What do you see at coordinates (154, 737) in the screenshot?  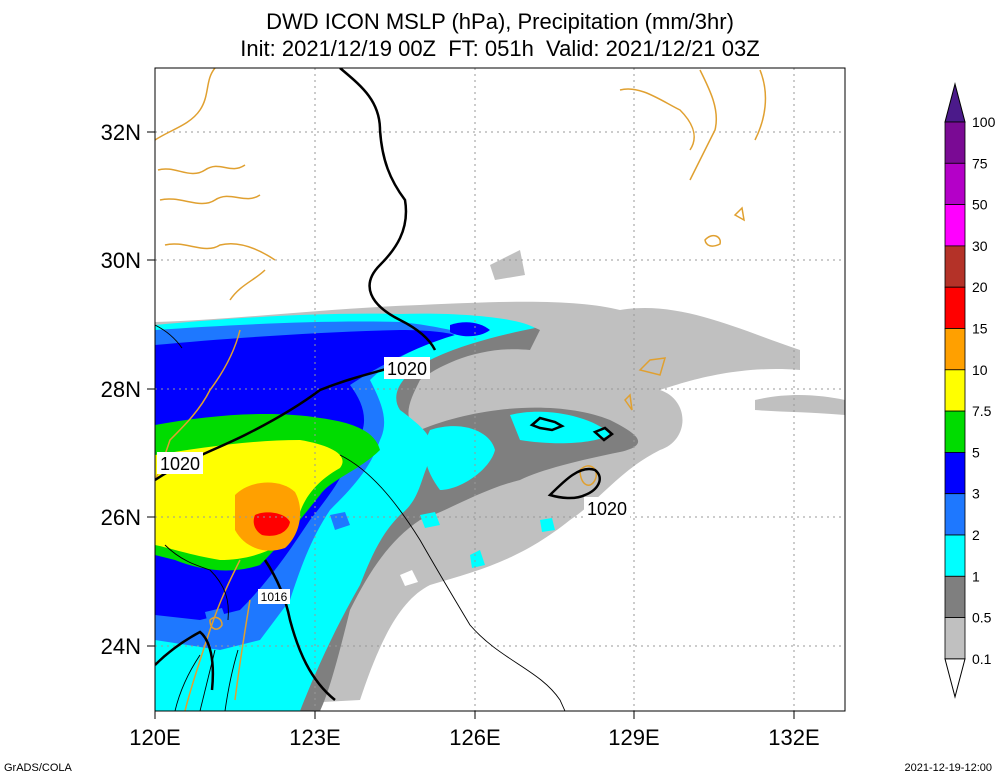 I see `lon-label: 120E` at bounding box center [154, 737].